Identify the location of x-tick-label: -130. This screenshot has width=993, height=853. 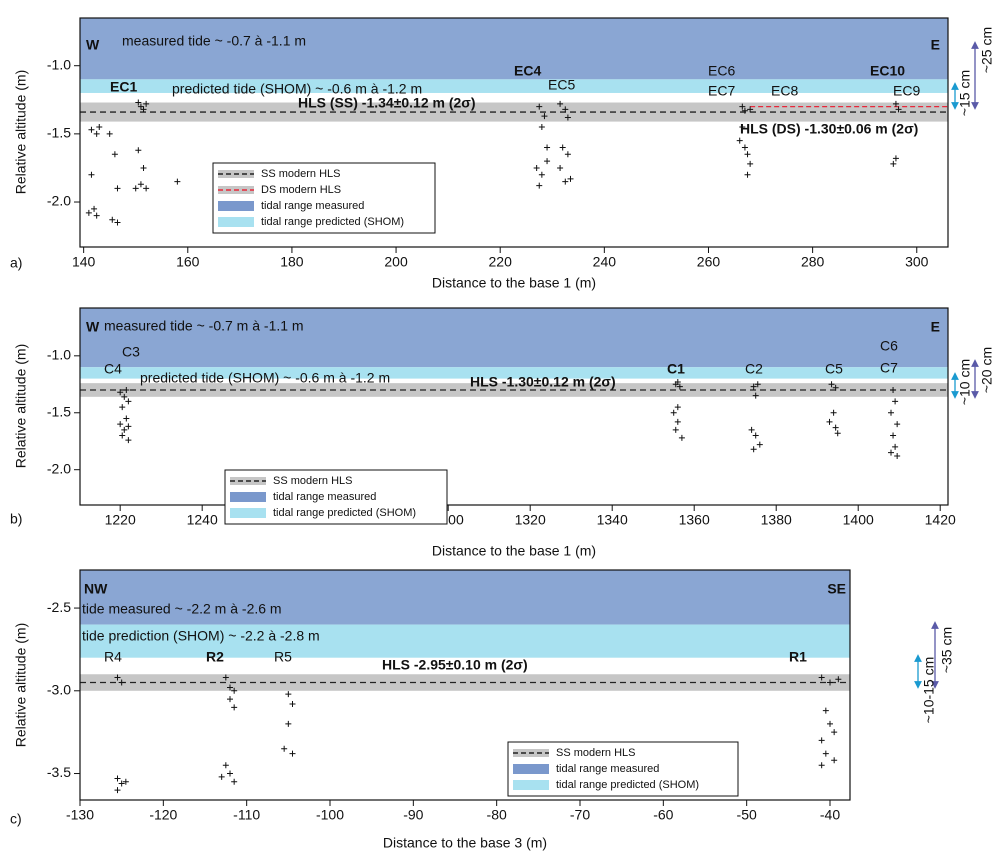
(80, 815).